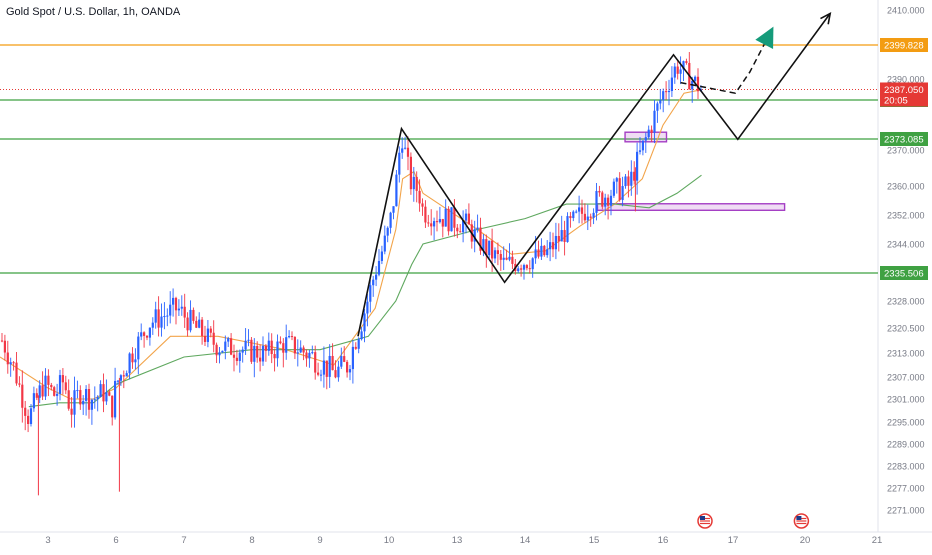  What do you see at coordinates (906, 151) in the screenshot?
I see `y-tick-label: 2370.000` at bounding box center [906, 151].